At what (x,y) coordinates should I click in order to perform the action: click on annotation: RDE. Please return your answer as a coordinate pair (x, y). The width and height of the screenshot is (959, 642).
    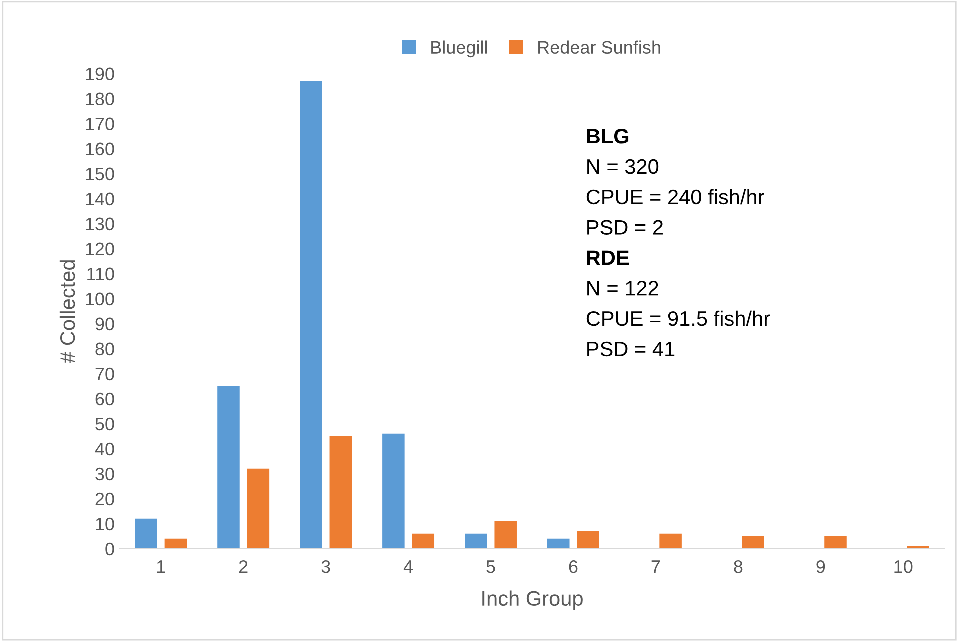
    Looking at the image, I should click on (608, 258).